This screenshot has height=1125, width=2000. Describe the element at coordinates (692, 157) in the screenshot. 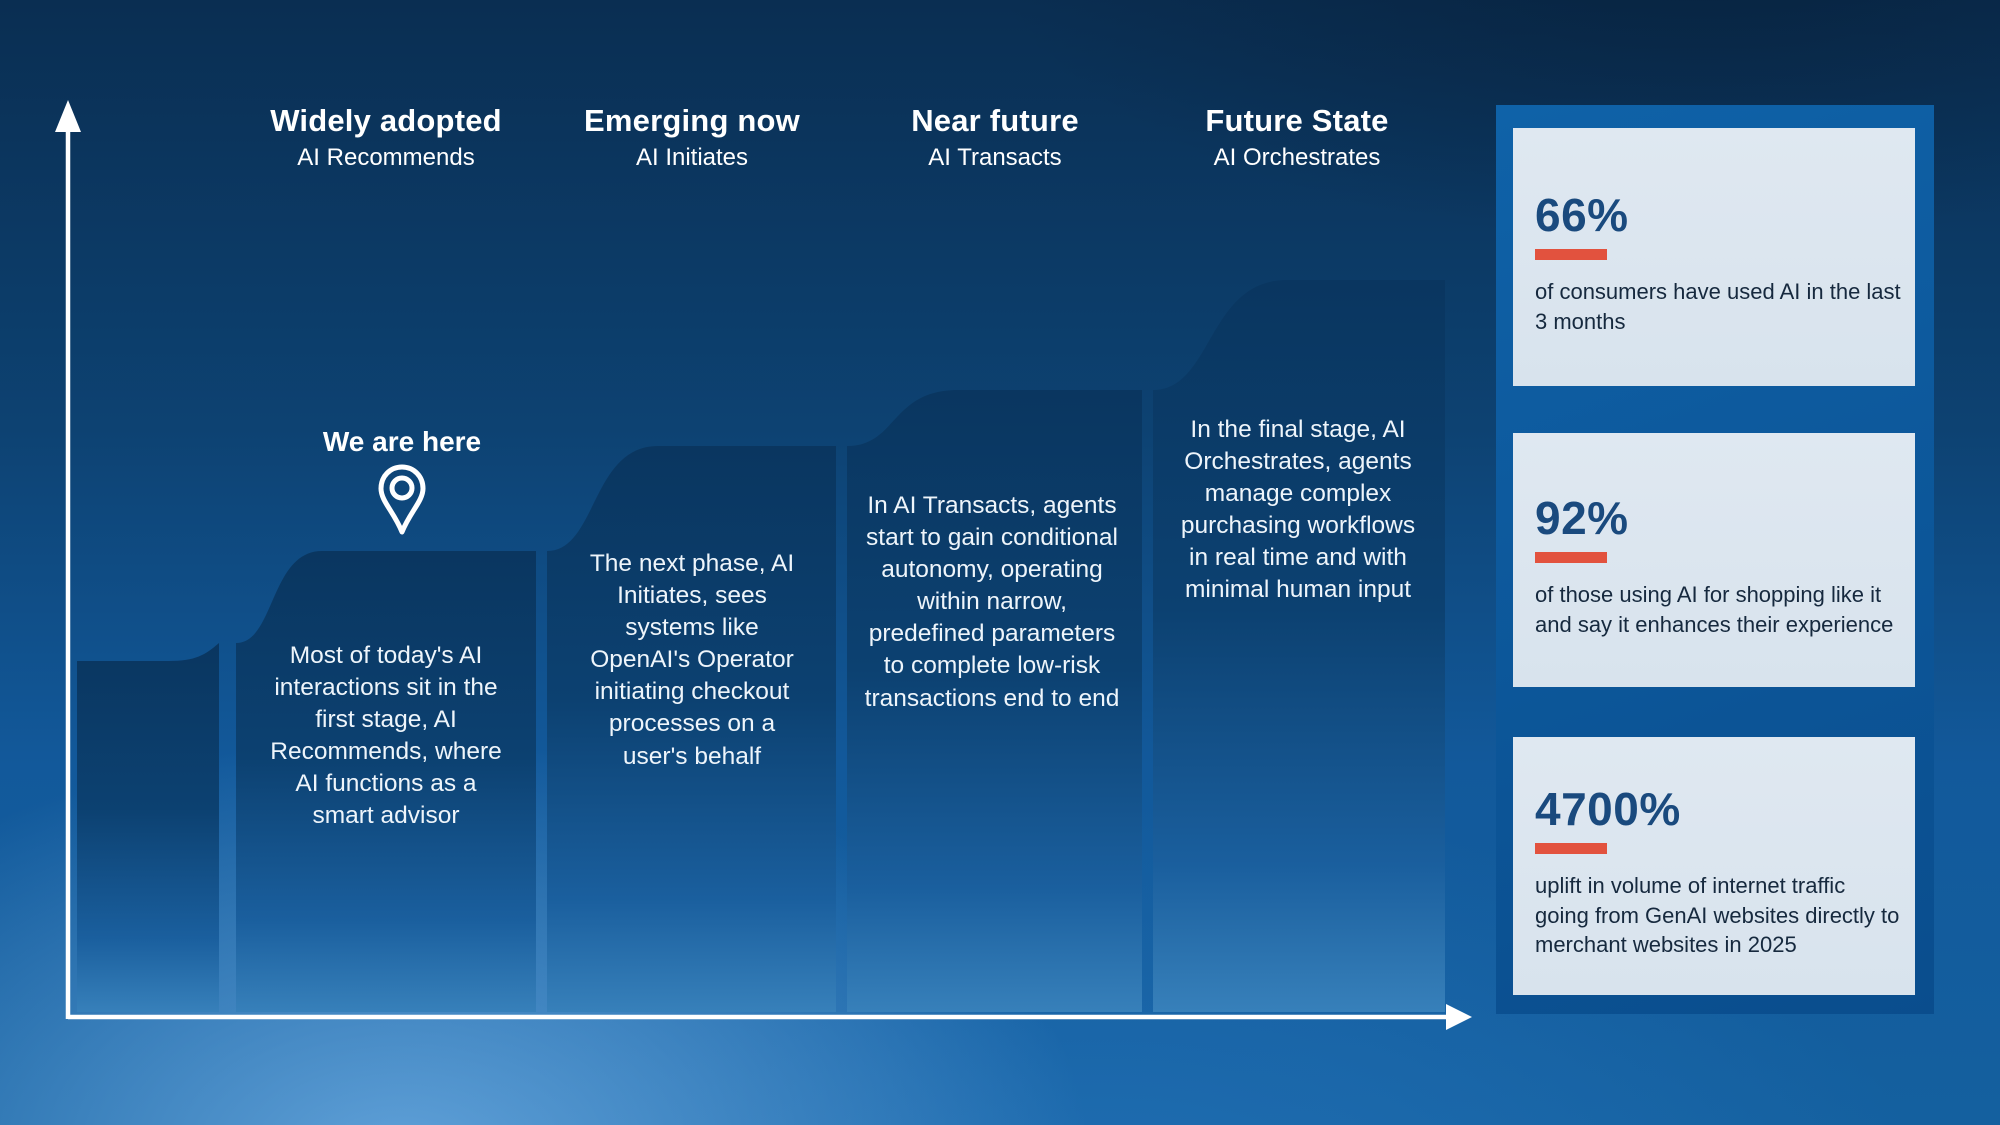

I see `stage-subtitle: AI Initiates` at that location.